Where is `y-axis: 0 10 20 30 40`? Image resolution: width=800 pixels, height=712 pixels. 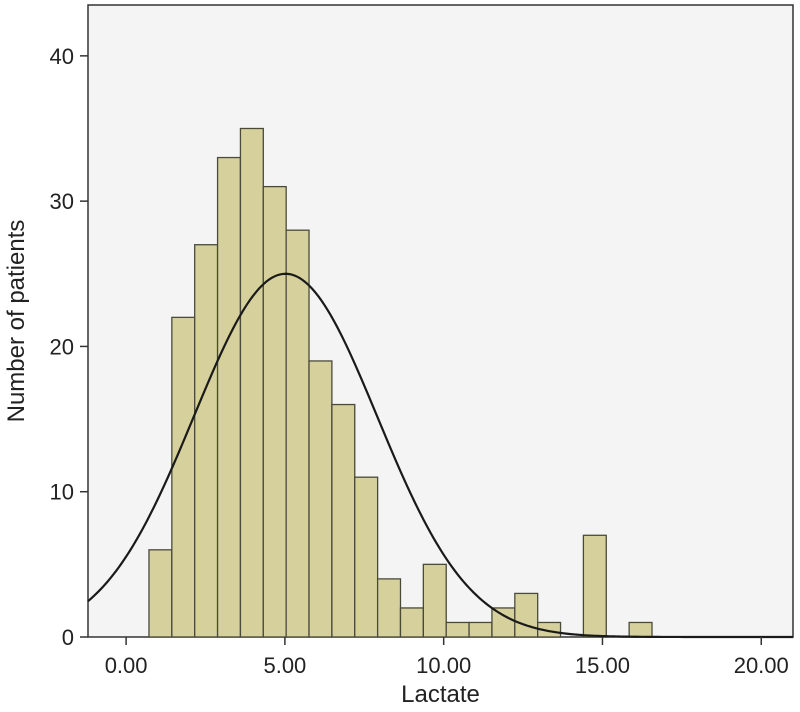 y-axis: 0 10 20 30 40 is located at coordinates (69, 347).